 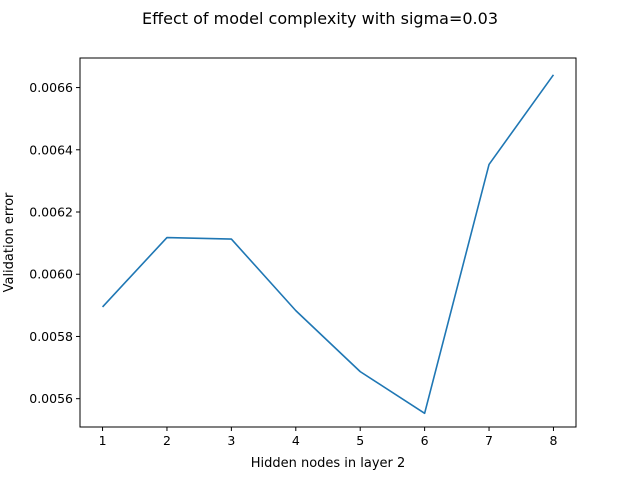 What do you see at coordinates (231, 440) in the screenshot?
I see `x-tick-label: 3` at bounding box center [231, 440].